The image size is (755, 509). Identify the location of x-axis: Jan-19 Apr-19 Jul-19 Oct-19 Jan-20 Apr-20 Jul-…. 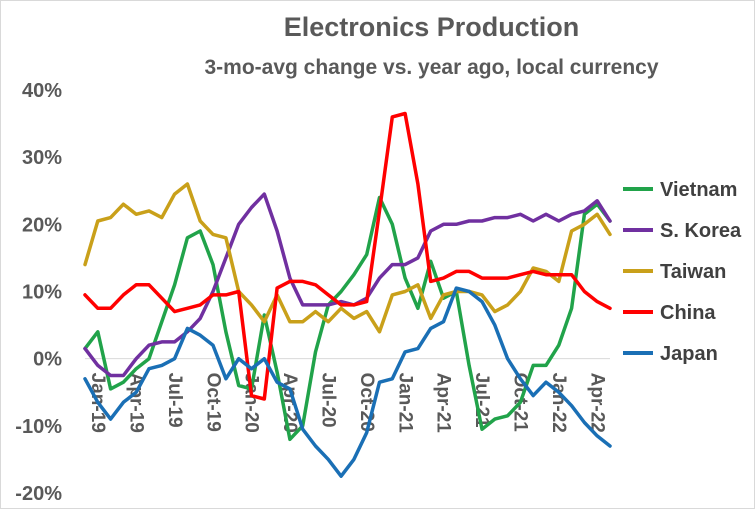
(347, 396).